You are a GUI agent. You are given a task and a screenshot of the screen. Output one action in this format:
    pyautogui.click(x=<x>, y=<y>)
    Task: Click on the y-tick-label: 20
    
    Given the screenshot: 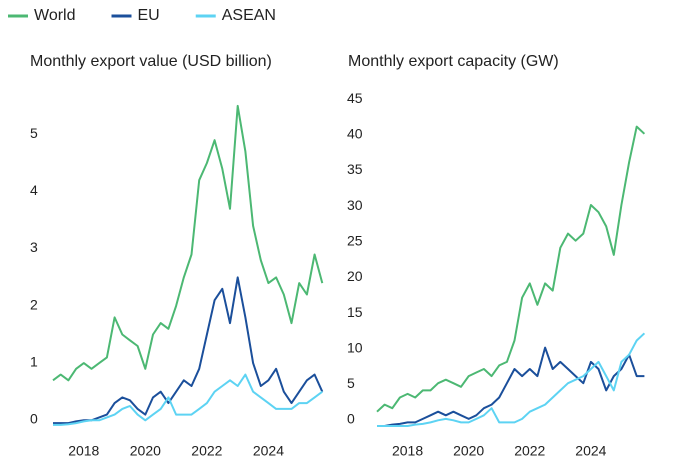 What is the action you would take?
    pyautogui.click(x=355, y=276)
    